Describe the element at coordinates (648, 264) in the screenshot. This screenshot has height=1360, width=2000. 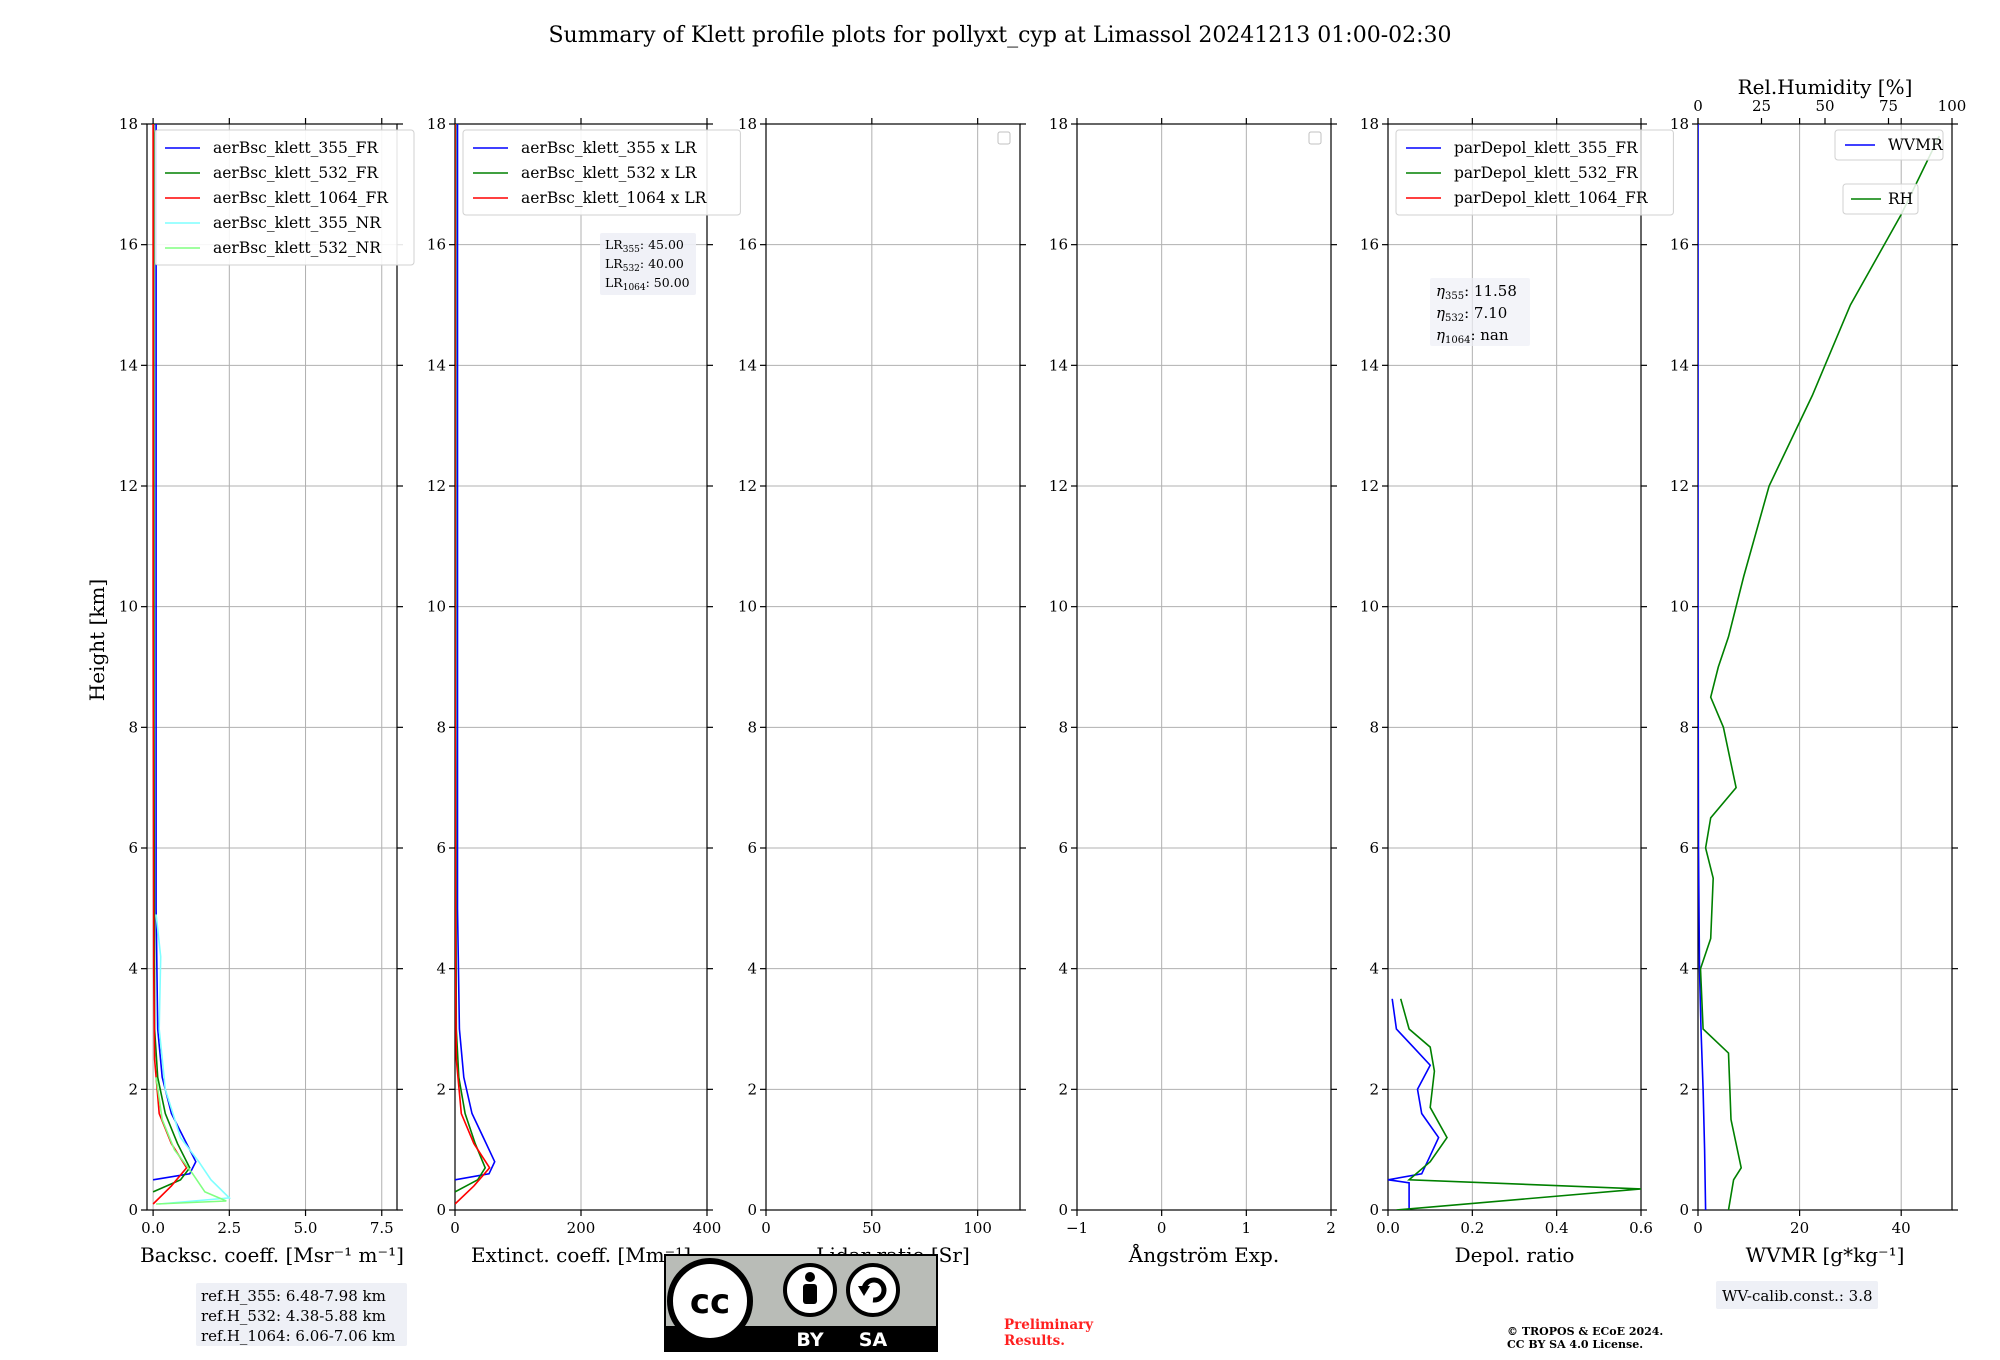
I see `lr-annotation-box` at that location.